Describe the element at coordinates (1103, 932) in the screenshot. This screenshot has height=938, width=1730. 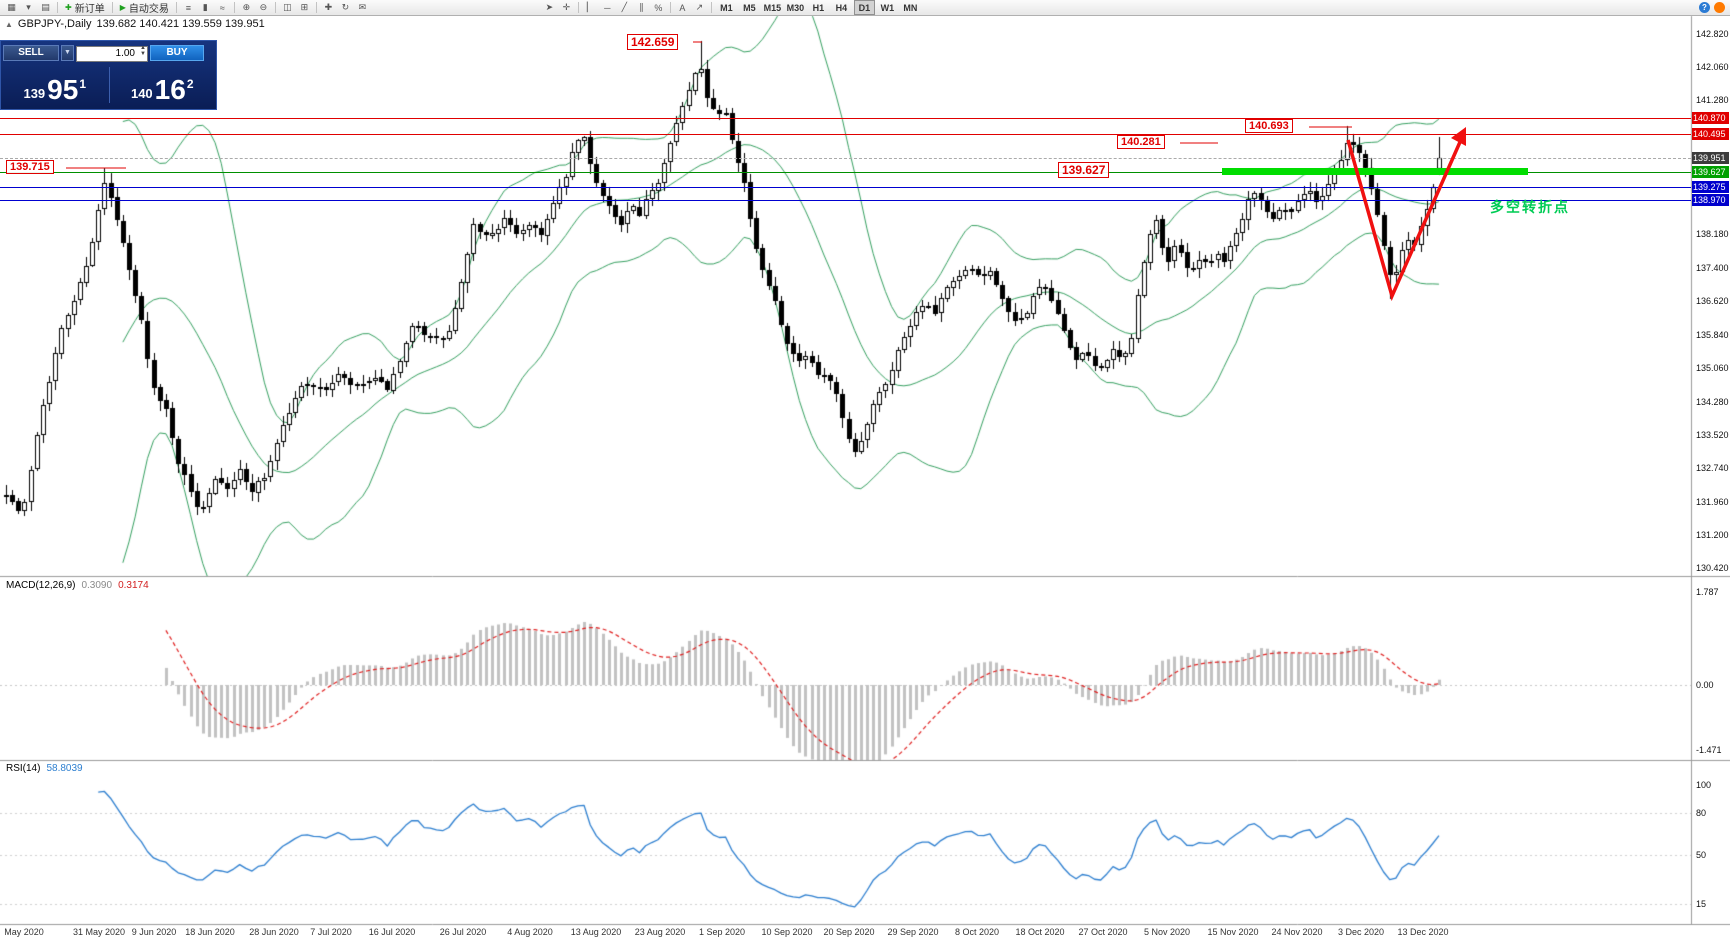
I see `date-axis-label: 27 Oct 2020` at that location.